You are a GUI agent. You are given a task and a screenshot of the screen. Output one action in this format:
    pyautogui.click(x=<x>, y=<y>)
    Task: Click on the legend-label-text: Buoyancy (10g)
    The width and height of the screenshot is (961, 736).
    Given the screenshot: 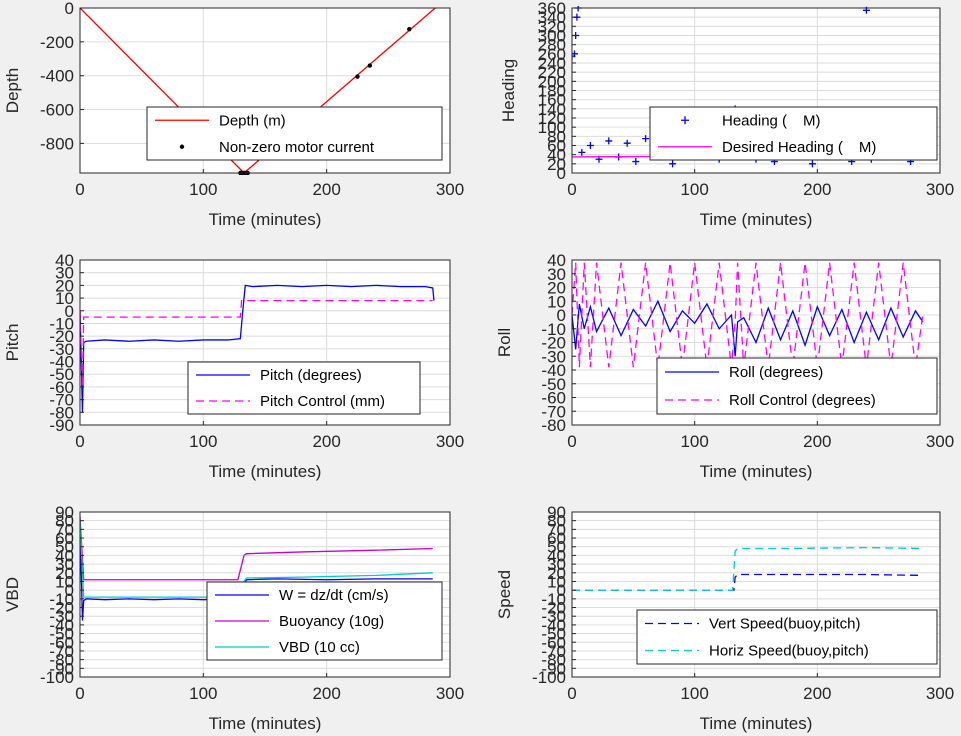 What is the action you would take?
    pyautogui.click(x=331, y=621)
    